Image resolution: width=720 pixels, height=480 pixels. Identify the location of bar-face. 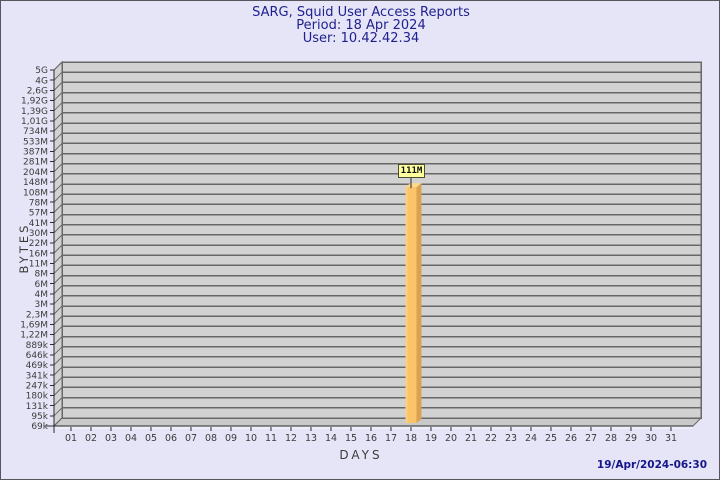
(411, 305).